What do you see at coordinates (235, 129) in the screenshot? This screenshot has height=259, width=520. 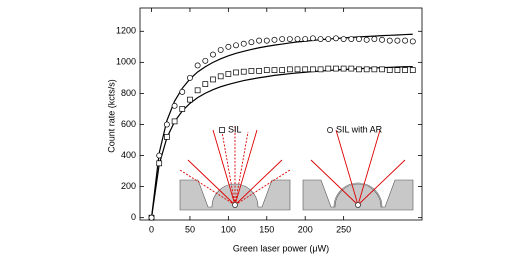 I see `legend-label: SIL` at bounding box center [235, 129].